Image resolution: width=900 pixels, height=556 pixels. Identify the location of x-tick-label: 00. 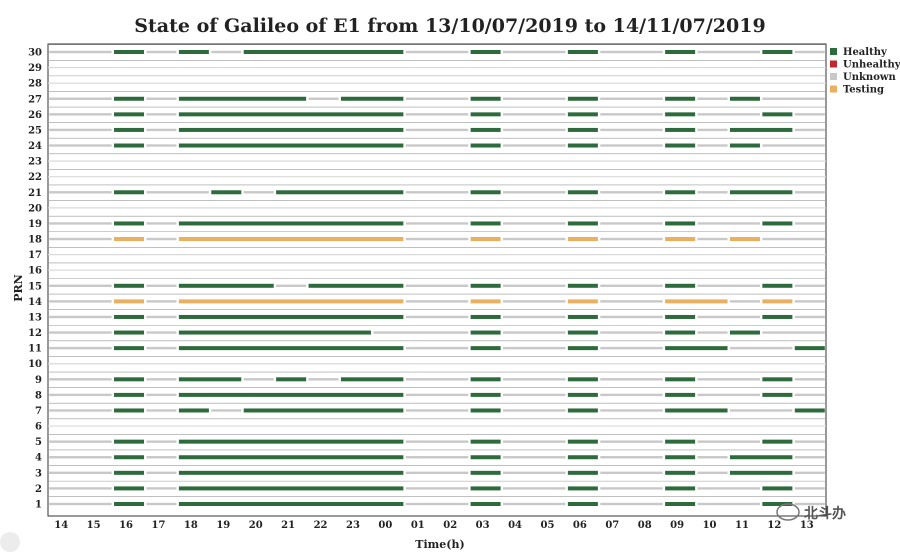
(385, 525).